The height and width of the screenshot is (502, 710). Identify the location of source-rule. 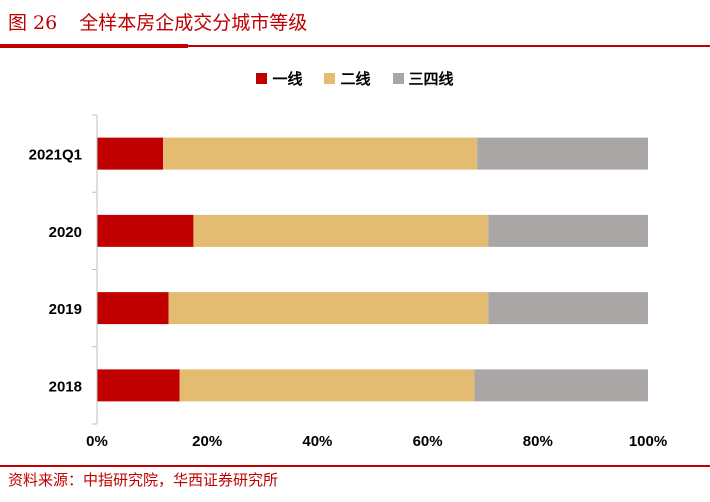
(355, 466).